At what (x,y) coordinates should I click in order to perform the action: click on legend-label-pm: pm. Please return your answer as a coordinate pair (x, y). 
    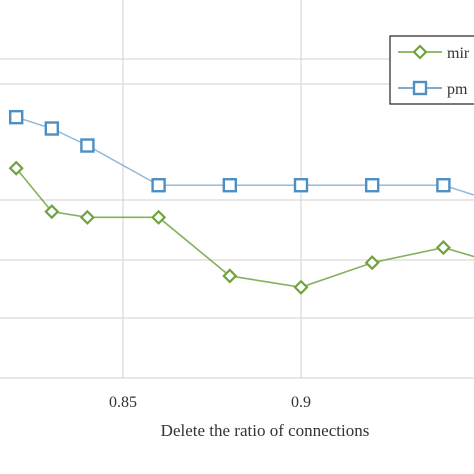
    Looking at the image, I should click on (457, 89).